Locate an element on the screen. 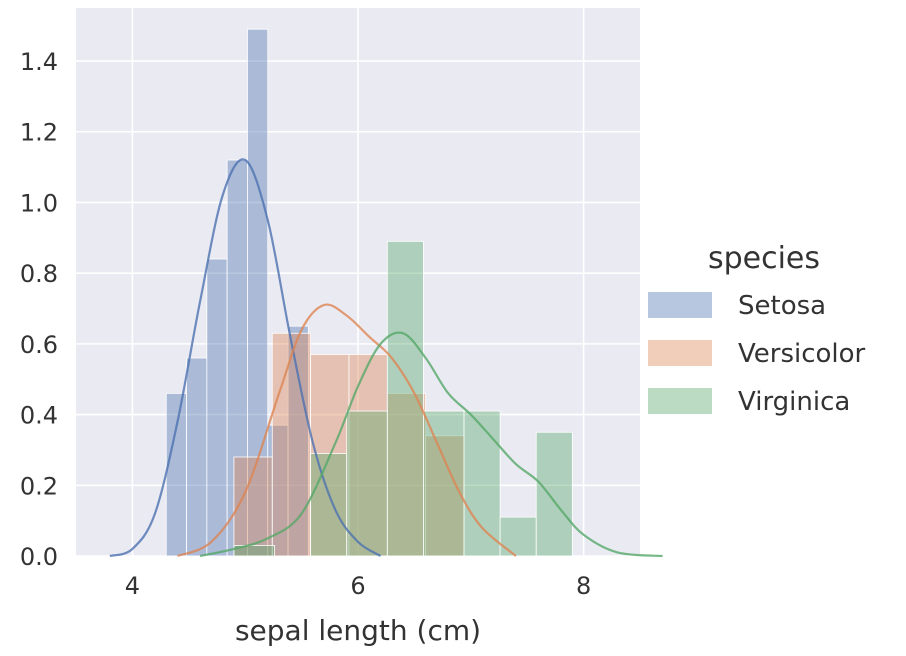 Image resolution: width=906 pixels, height=656 pixels. y-tick-label: 1.4 is located at coordinates (39, 62).